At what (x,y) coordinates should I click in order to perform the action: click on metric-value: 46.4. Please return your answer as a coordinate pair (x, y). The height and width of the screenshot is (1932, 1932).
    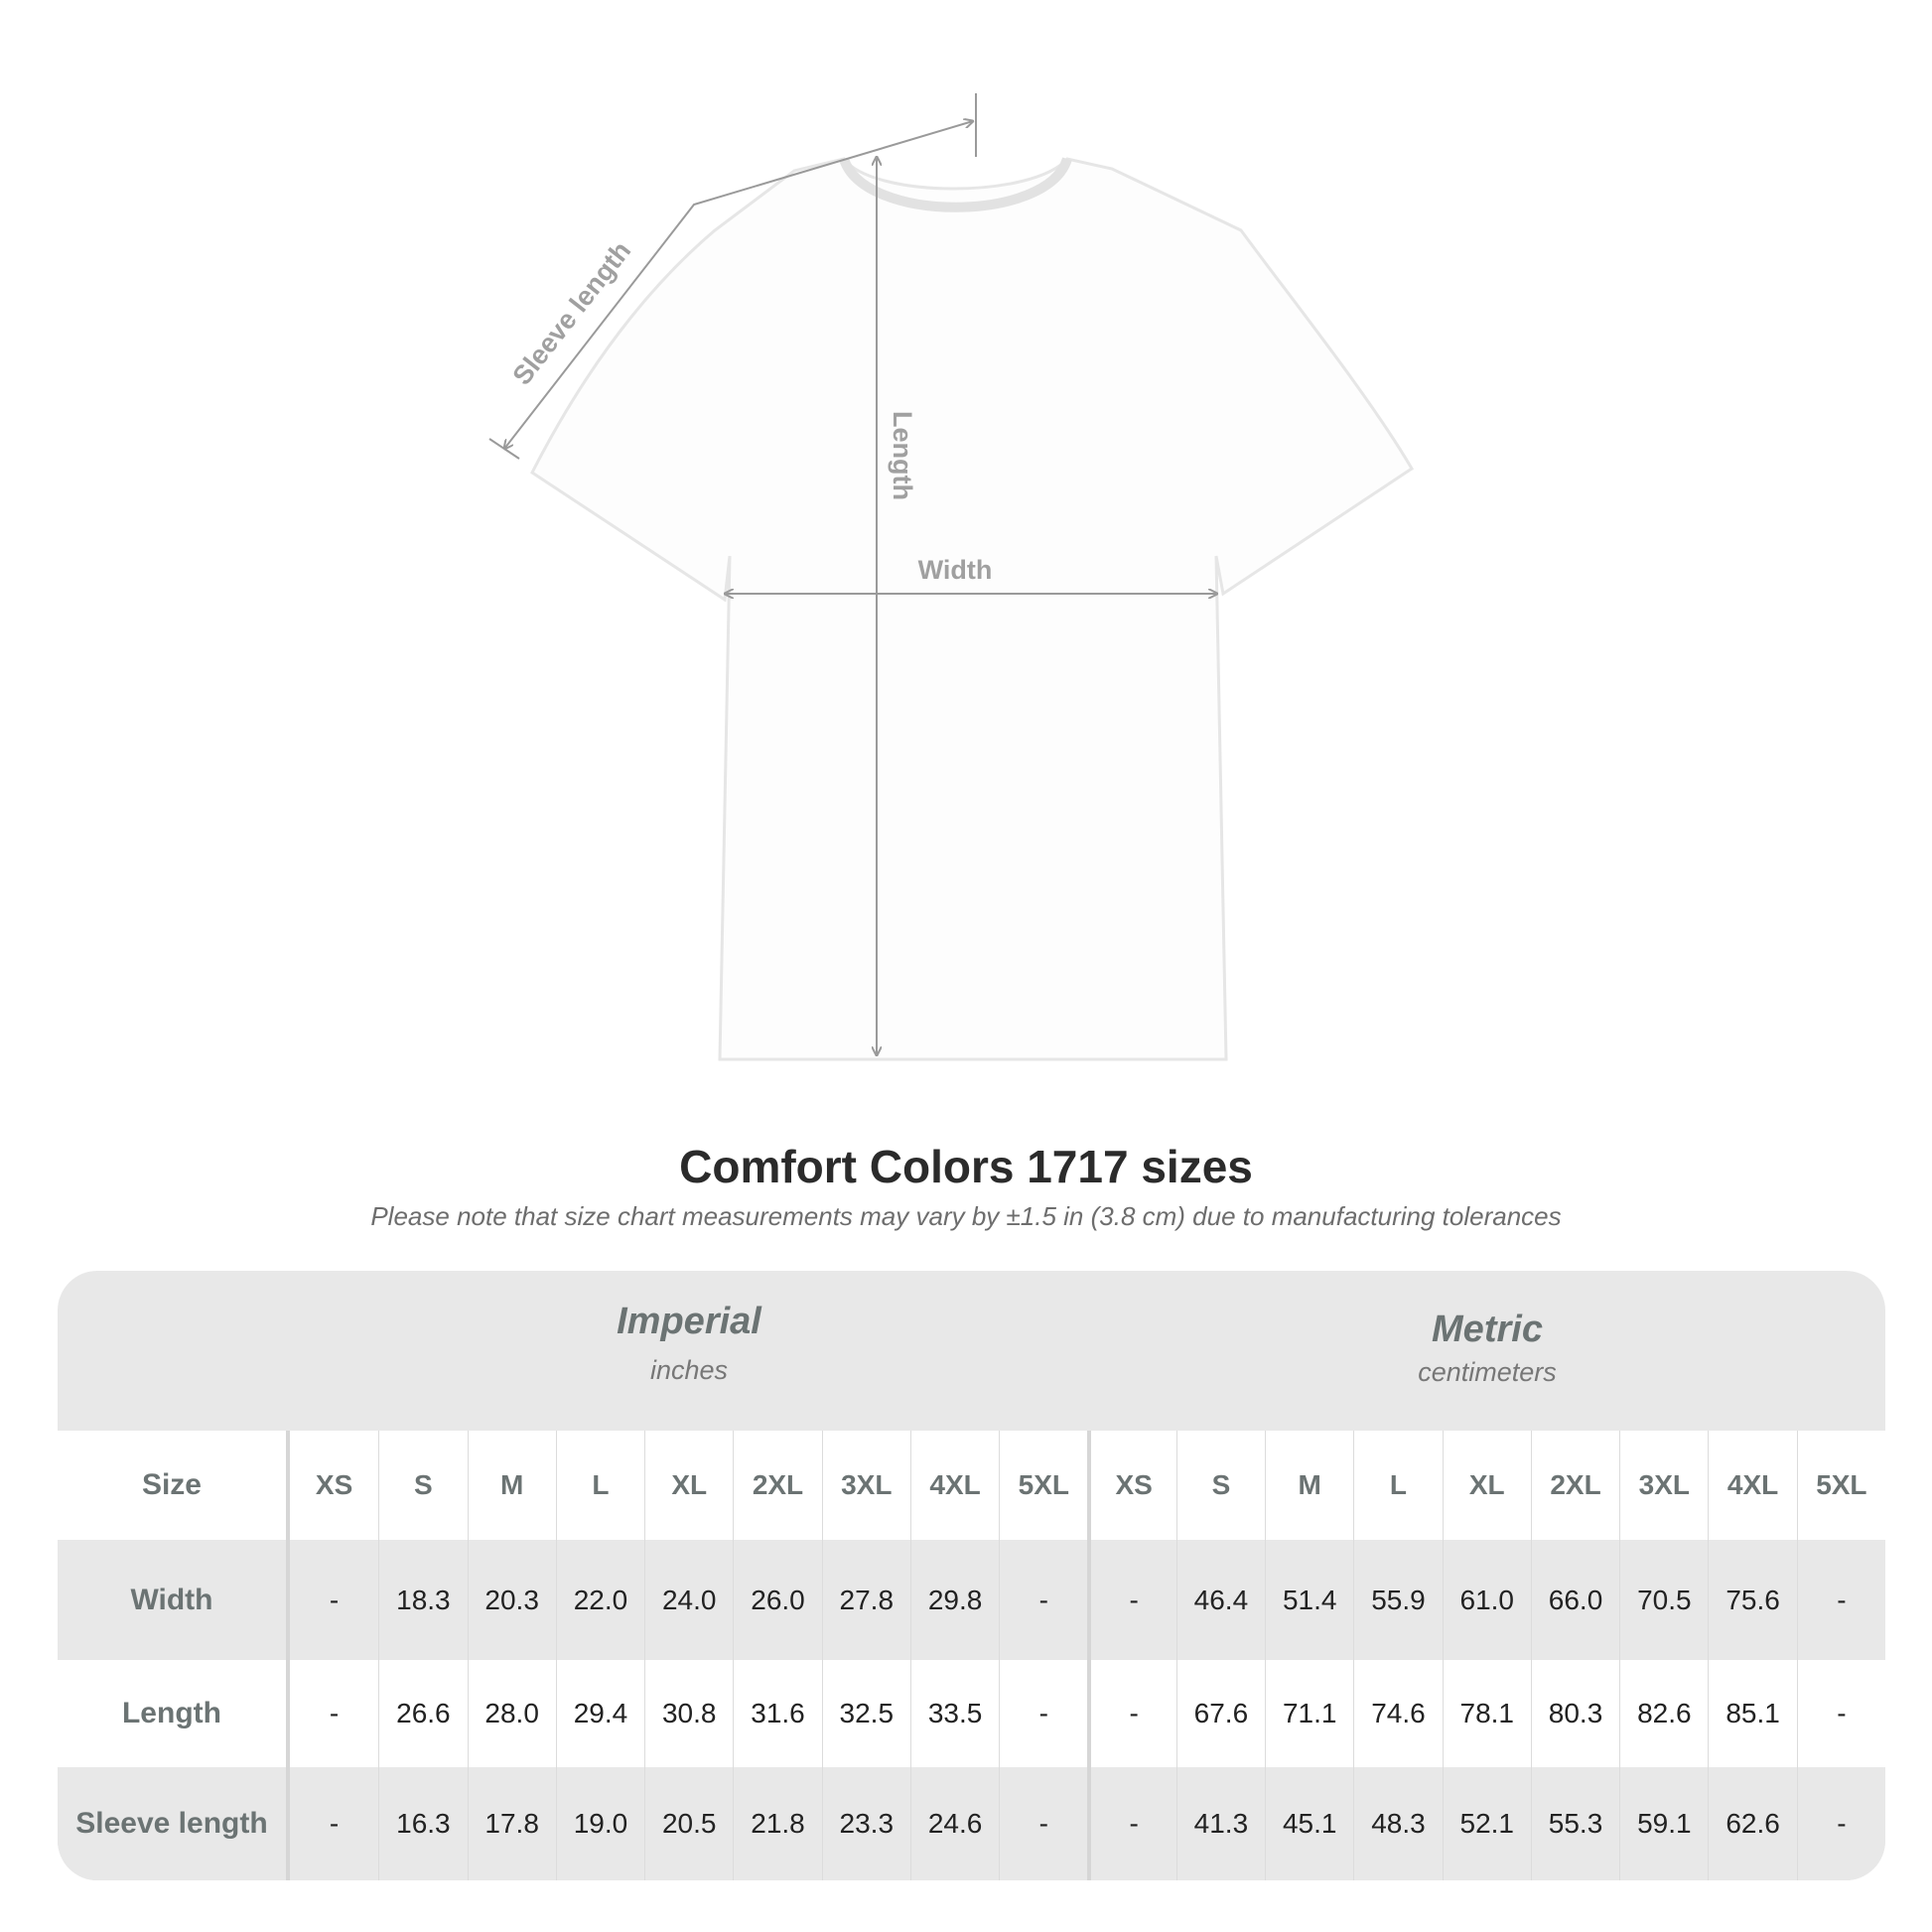
    Looking at the image, I should click on (1220, 1600).